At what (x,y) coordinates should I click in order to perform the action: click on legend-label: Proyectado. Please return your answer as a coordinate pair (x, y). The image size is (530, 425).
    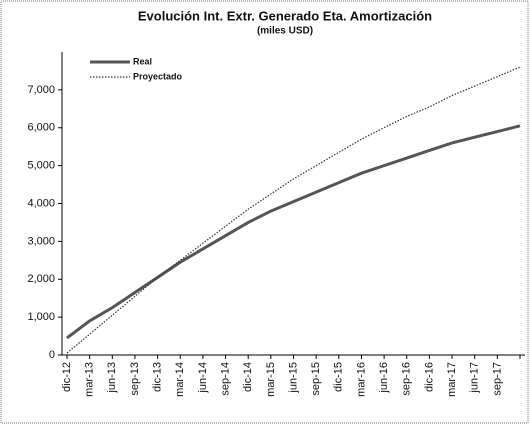
    Looking at the image, I should click on (158, 76).